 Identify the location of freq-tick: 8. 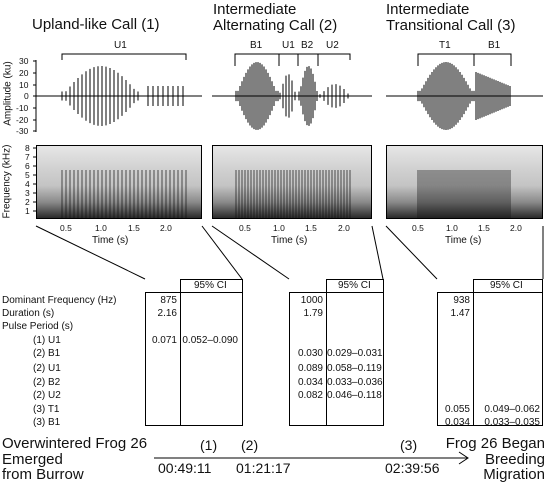
(27, 148).